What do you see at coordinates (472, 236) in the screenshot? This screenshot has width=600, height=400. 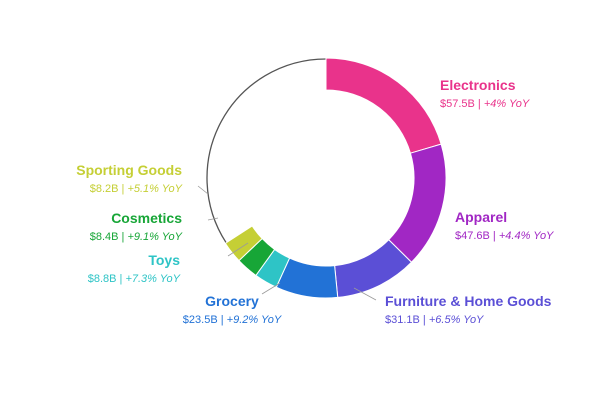 I see `slice-value-apparel: $47.6B` at bounding box center [472, 236].